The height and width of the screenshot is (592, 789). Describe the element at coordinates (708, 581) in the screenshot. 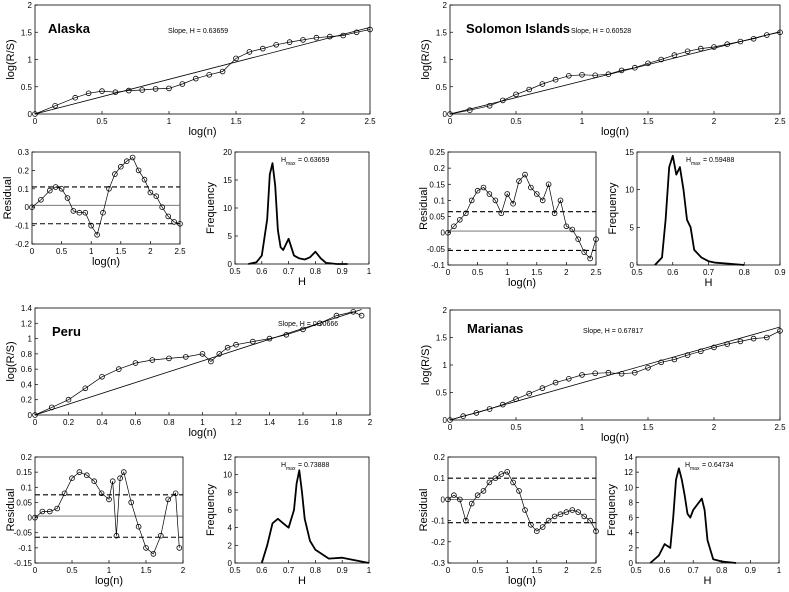

I see `marianas-hist-x-axis-label: H` at that location.